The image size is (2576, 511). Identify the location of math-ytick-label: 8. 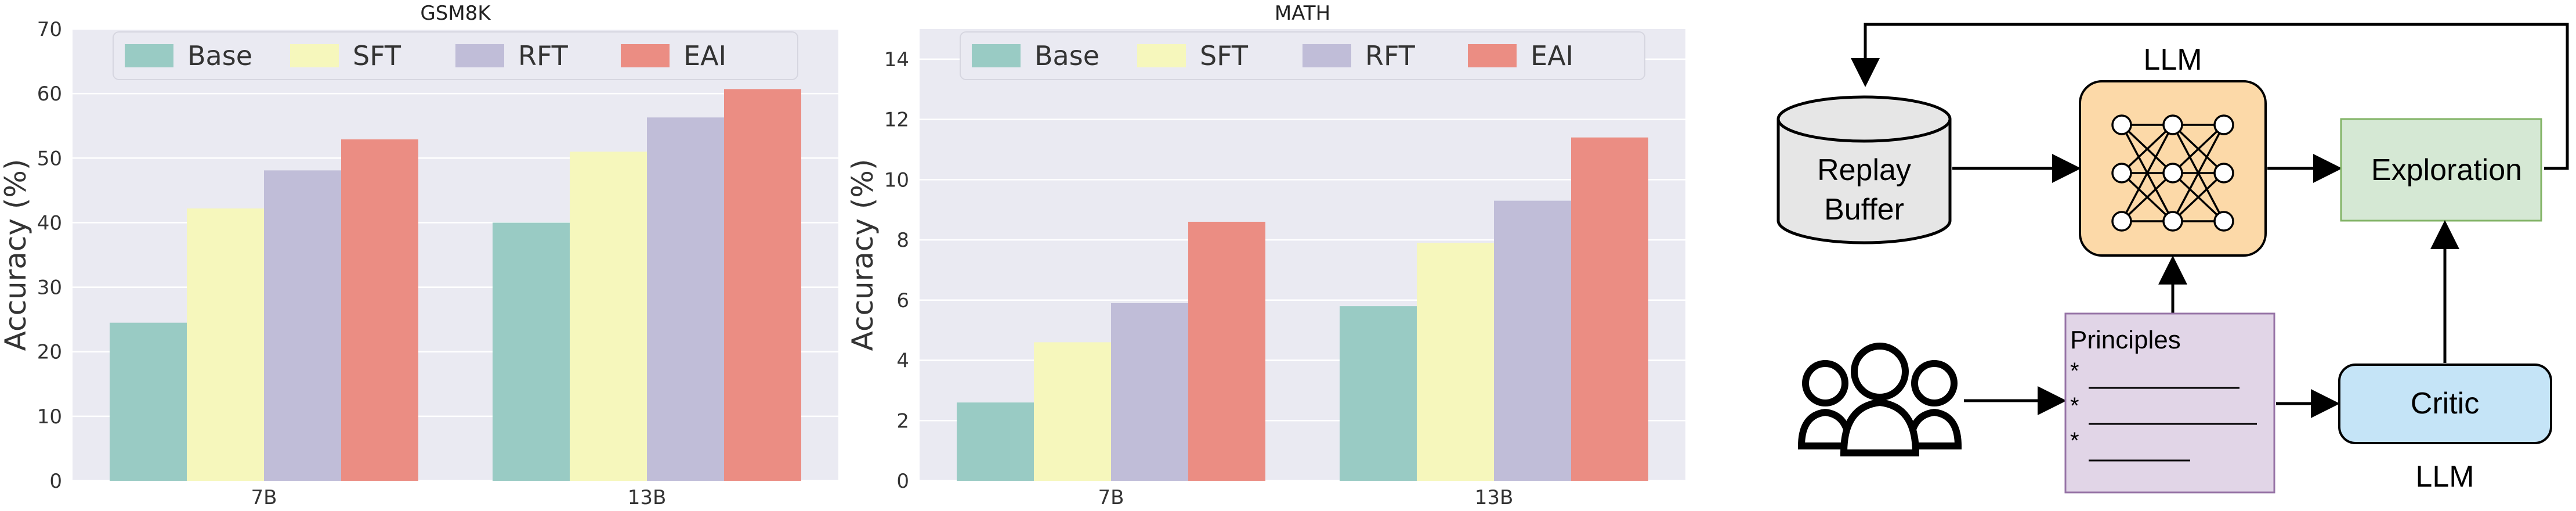
(902, 240).